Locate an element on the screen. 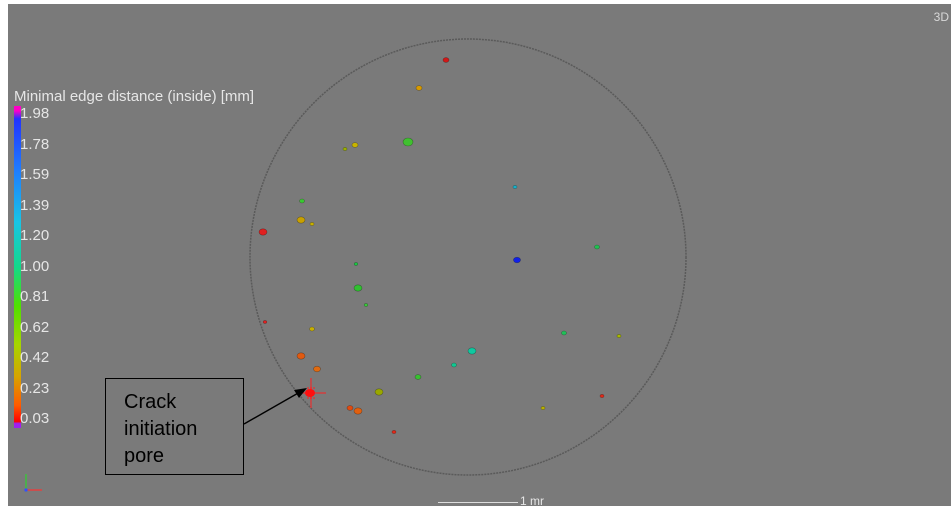 The height and width of the screenshot is (506, 951). legend-title: Minimal edge distance (inside) [mm] is located at coordinates (134, 96).